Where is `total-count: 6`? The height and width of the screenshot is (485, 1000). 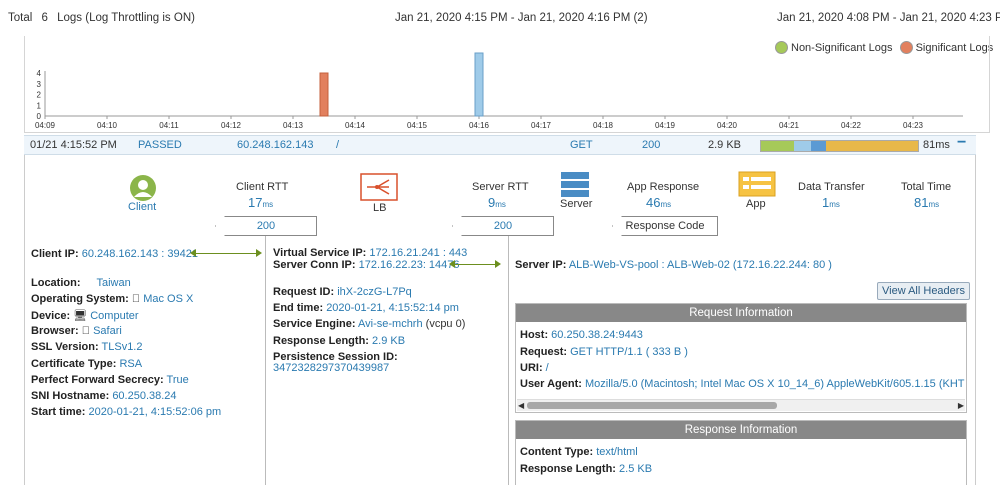
total-count: 6 is located at coordinates (44, 18).